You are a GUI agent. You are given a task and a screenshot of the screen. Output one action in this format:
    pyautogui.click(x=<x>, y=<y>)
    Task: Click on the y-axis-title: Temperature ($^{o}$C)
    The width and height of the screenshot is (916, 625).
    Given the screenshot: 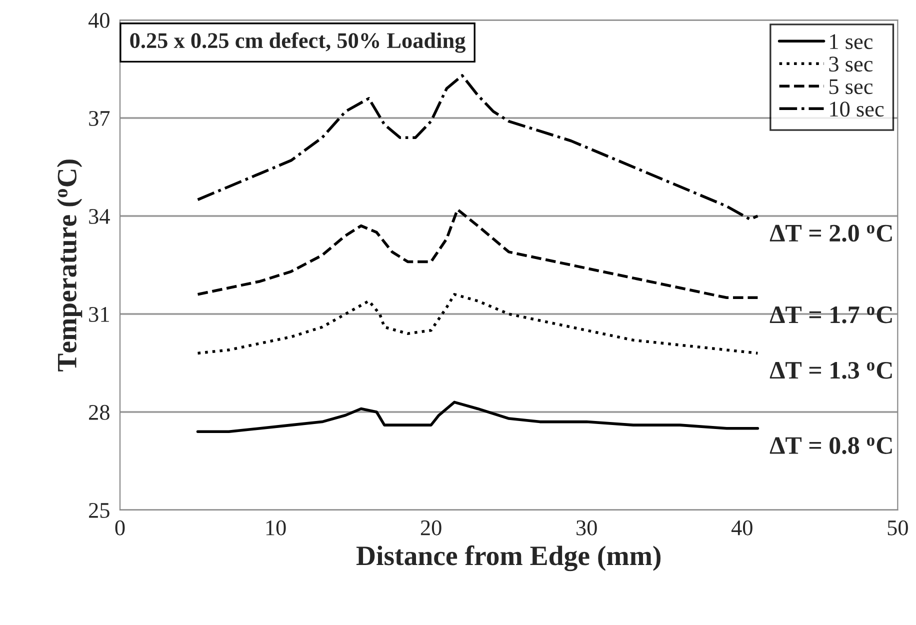 What is the action you would take?
    pyautogui.click(x=69, y=266)
    